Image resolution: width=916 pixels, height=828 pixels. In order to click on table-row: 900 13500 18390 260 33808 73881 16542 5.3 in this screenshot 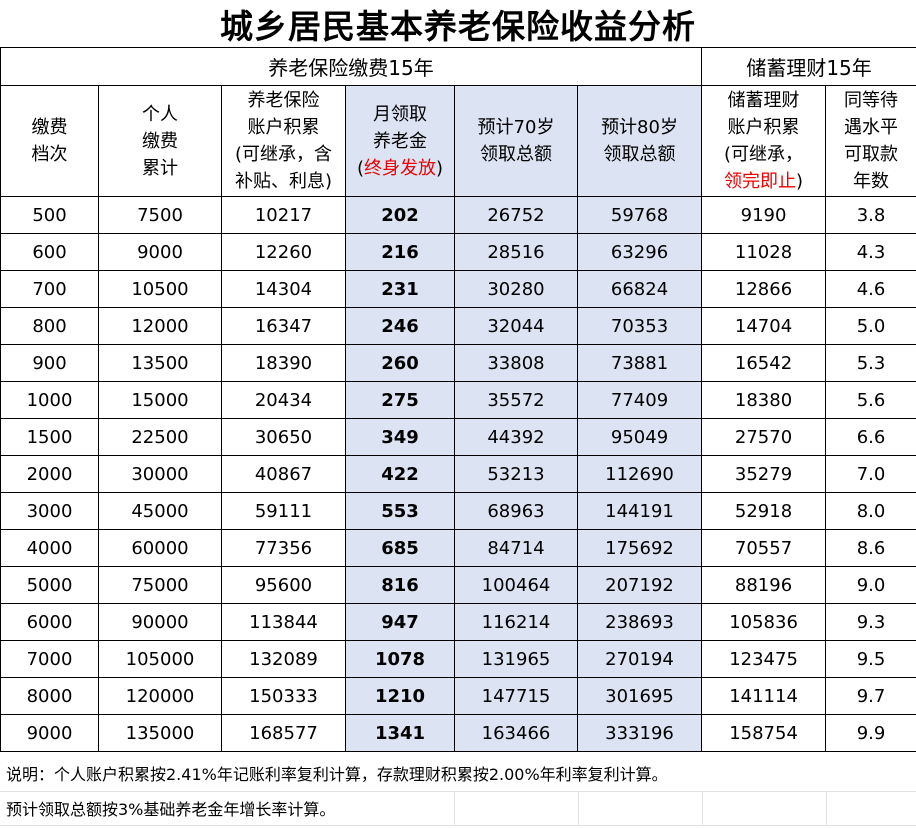, I will do `click(458, 363)`.